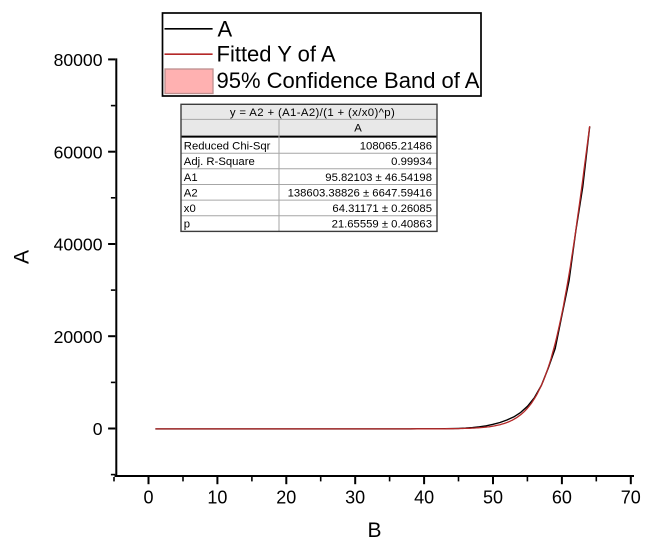 This screenshot has height=548, width=652. What do you see at coordinates (378, 178) in the screenshot?
I see `svg-text: 95.82103 ± 46.54198` at bounding box center [378, 178].